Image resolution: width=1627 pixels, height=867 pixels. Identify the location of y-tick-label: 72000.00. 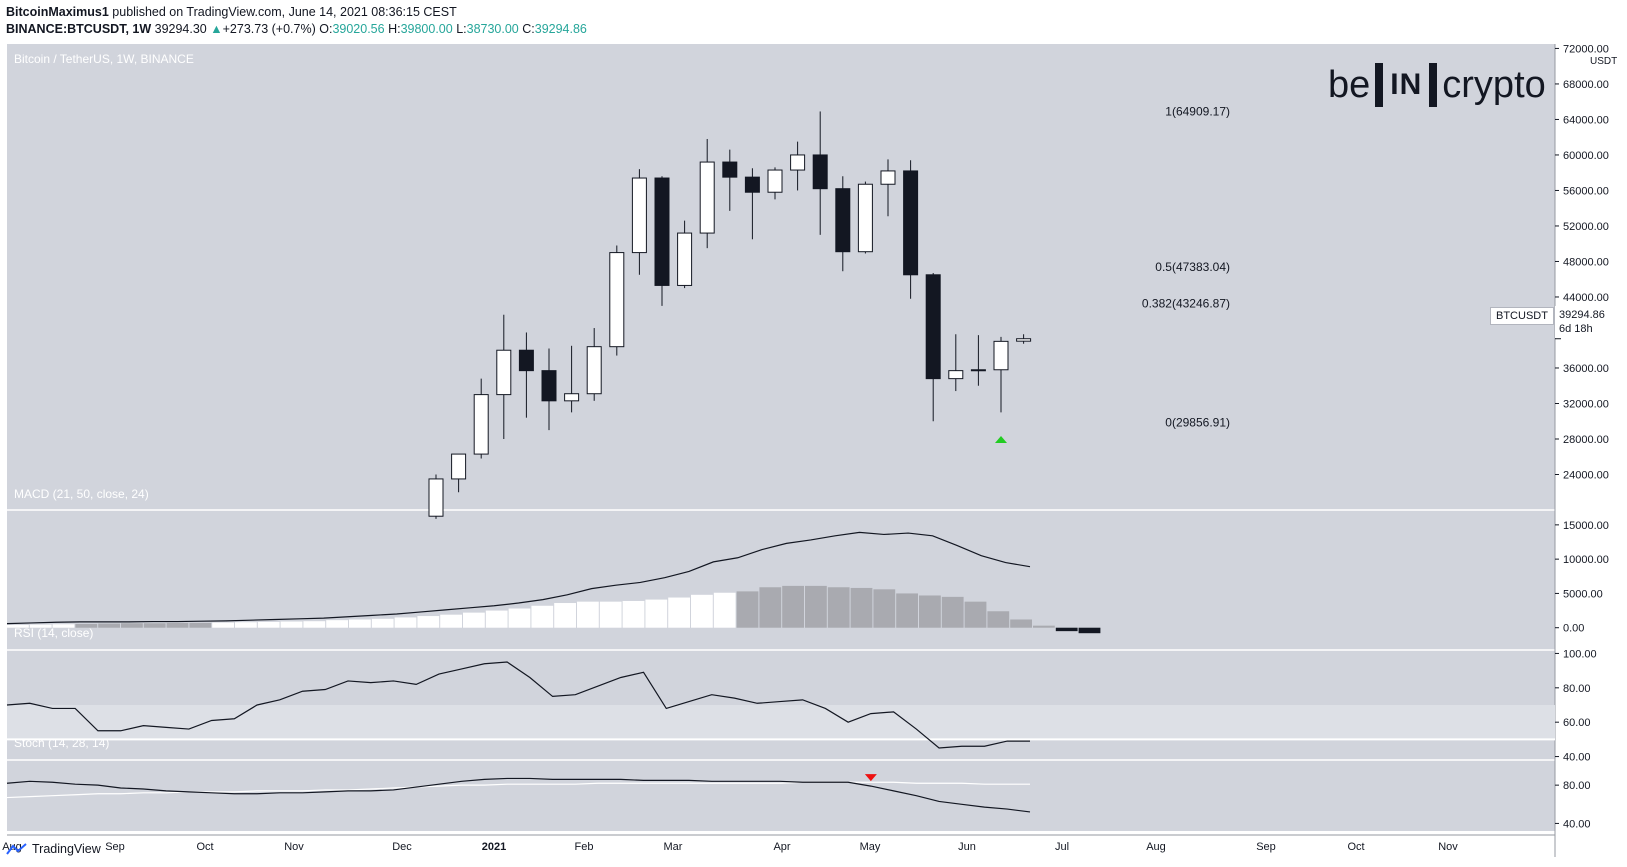
(1586, 49).